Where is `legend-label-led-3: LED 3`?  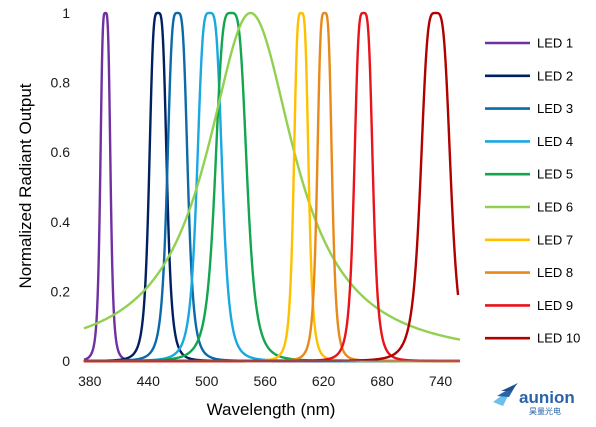
legend-label-led-3: LED 3 is located at coordinates (555, 108).